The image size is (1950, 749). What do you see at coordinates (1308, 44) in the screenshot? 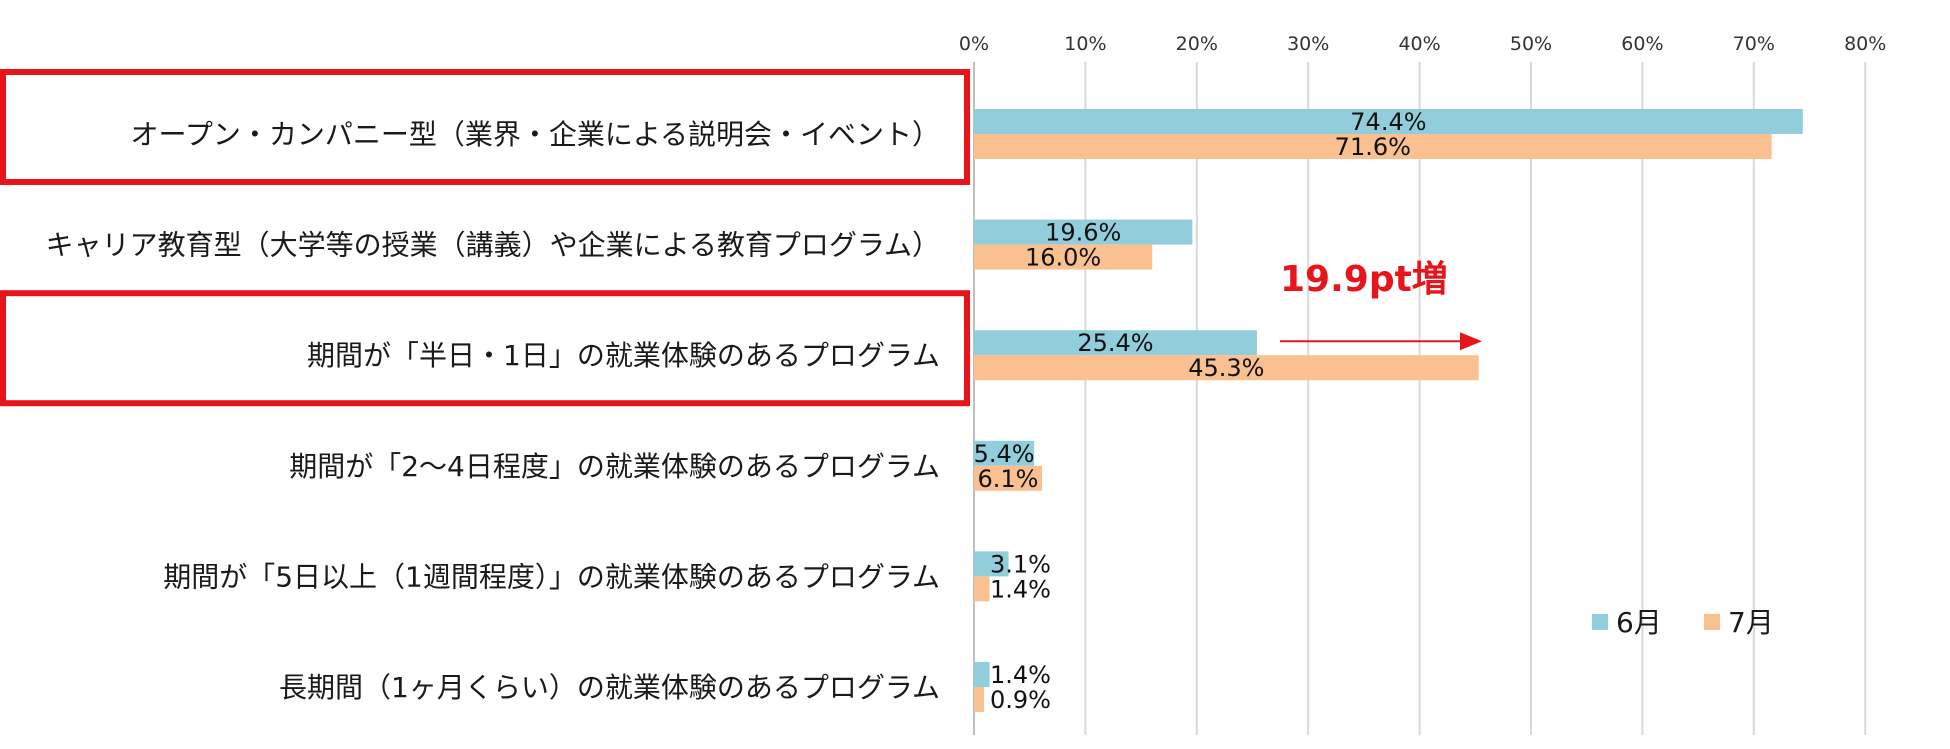
I see `x-tick-label: 30%` at bounding box center [1308, 44].